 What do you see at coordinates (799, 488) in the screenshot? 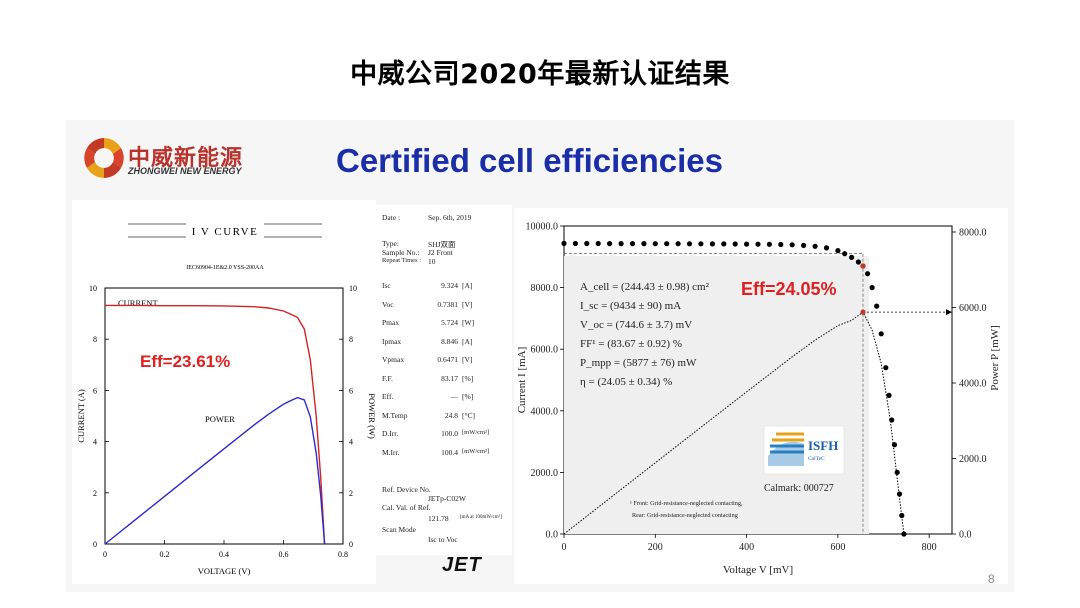
I see `calmark-label: Calmark: 000727` at bounding box center [799, 488].